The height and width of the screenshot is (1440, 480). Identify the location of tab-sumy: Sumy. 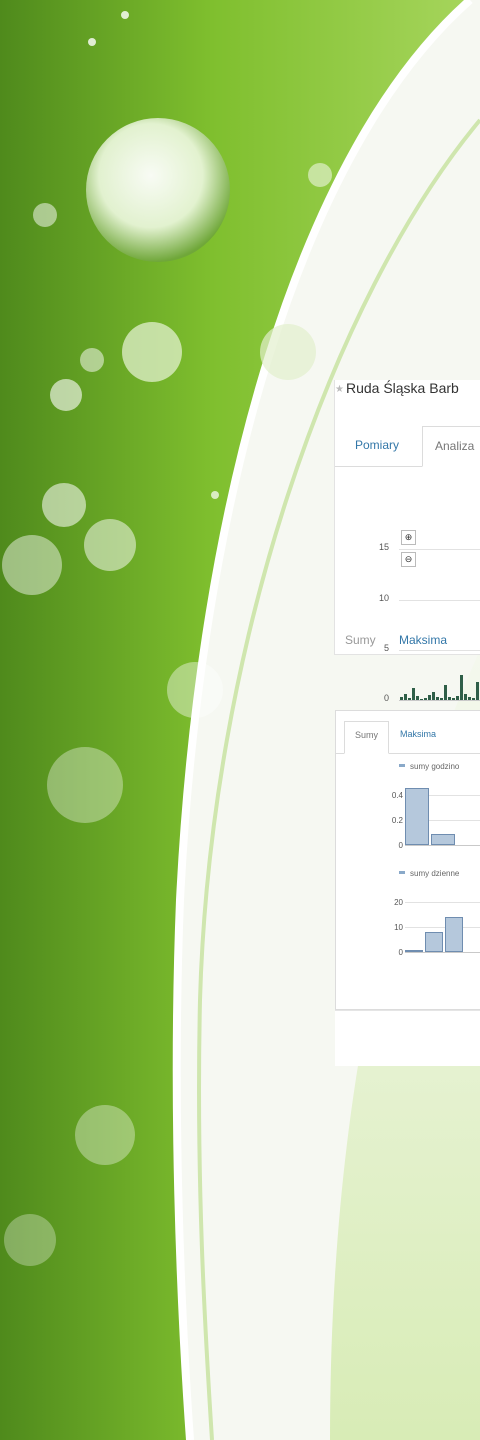
(367, 737).